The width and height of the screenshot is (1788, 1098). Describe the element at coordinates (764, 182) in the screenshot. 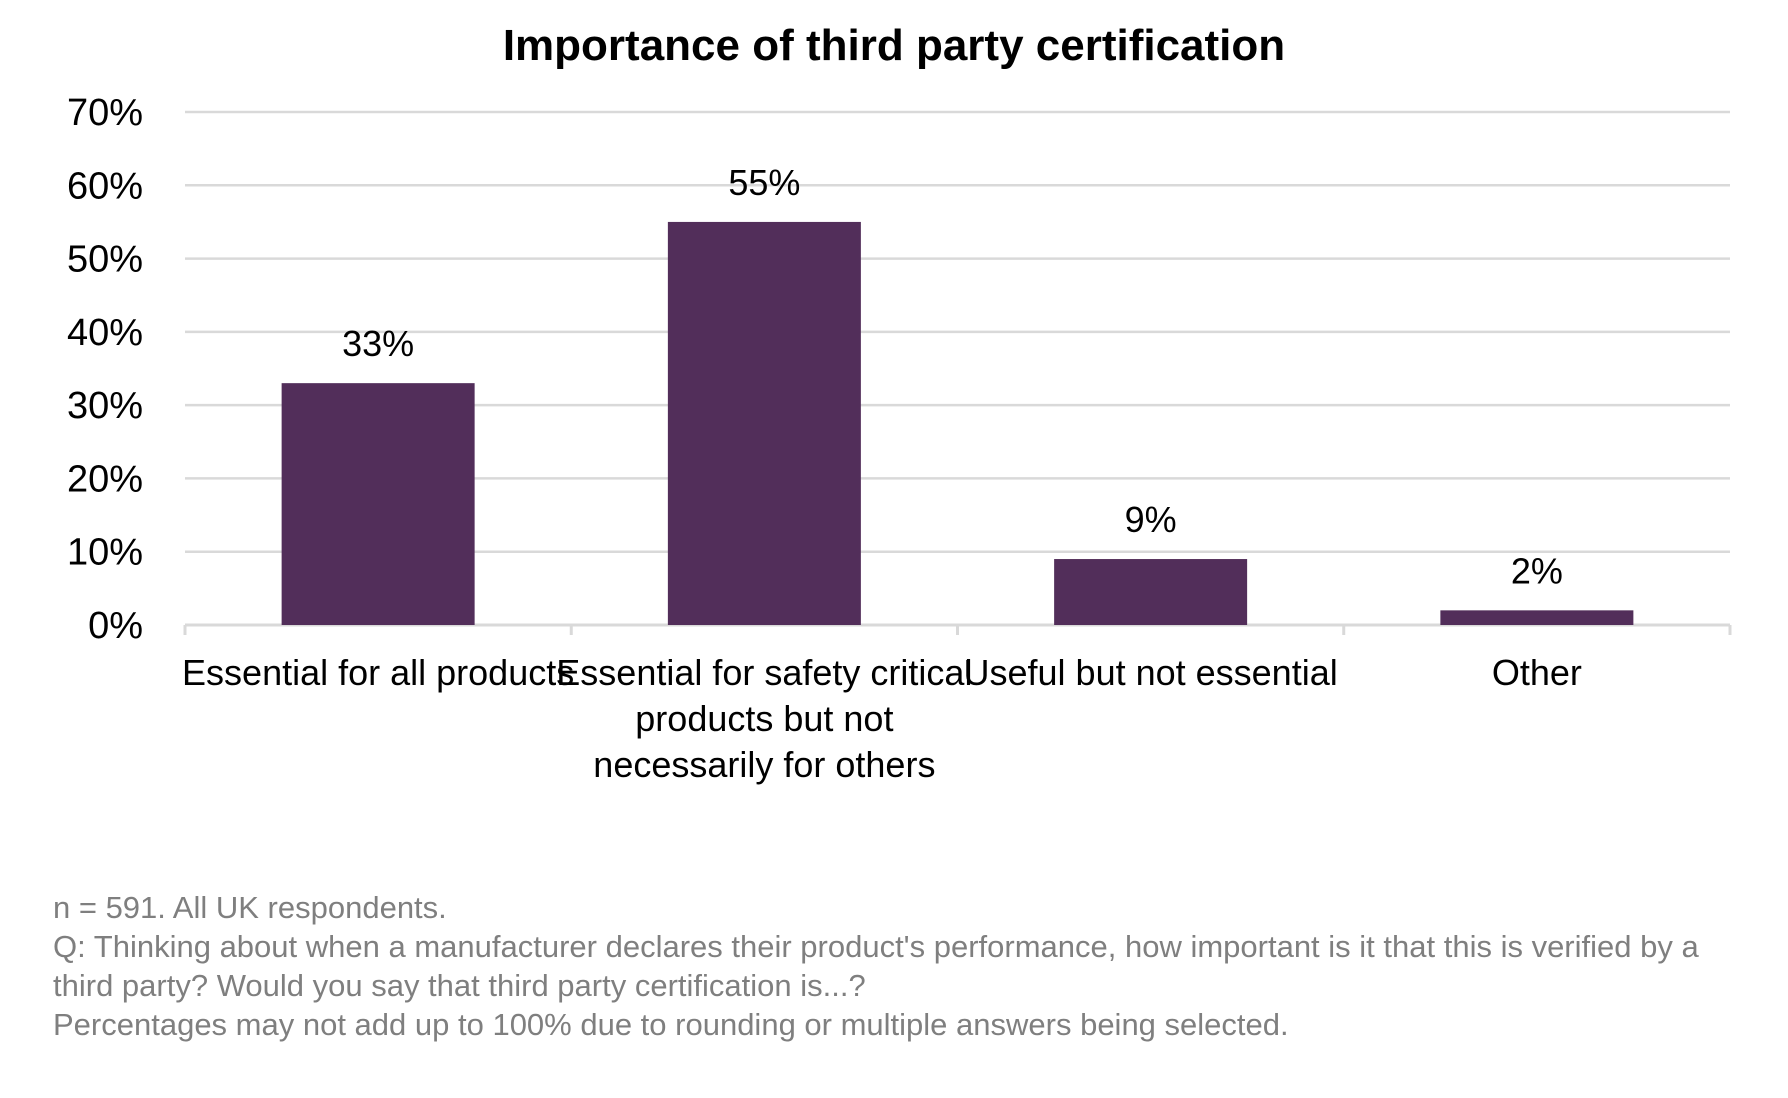

I see `data-label: 55%` at that location.